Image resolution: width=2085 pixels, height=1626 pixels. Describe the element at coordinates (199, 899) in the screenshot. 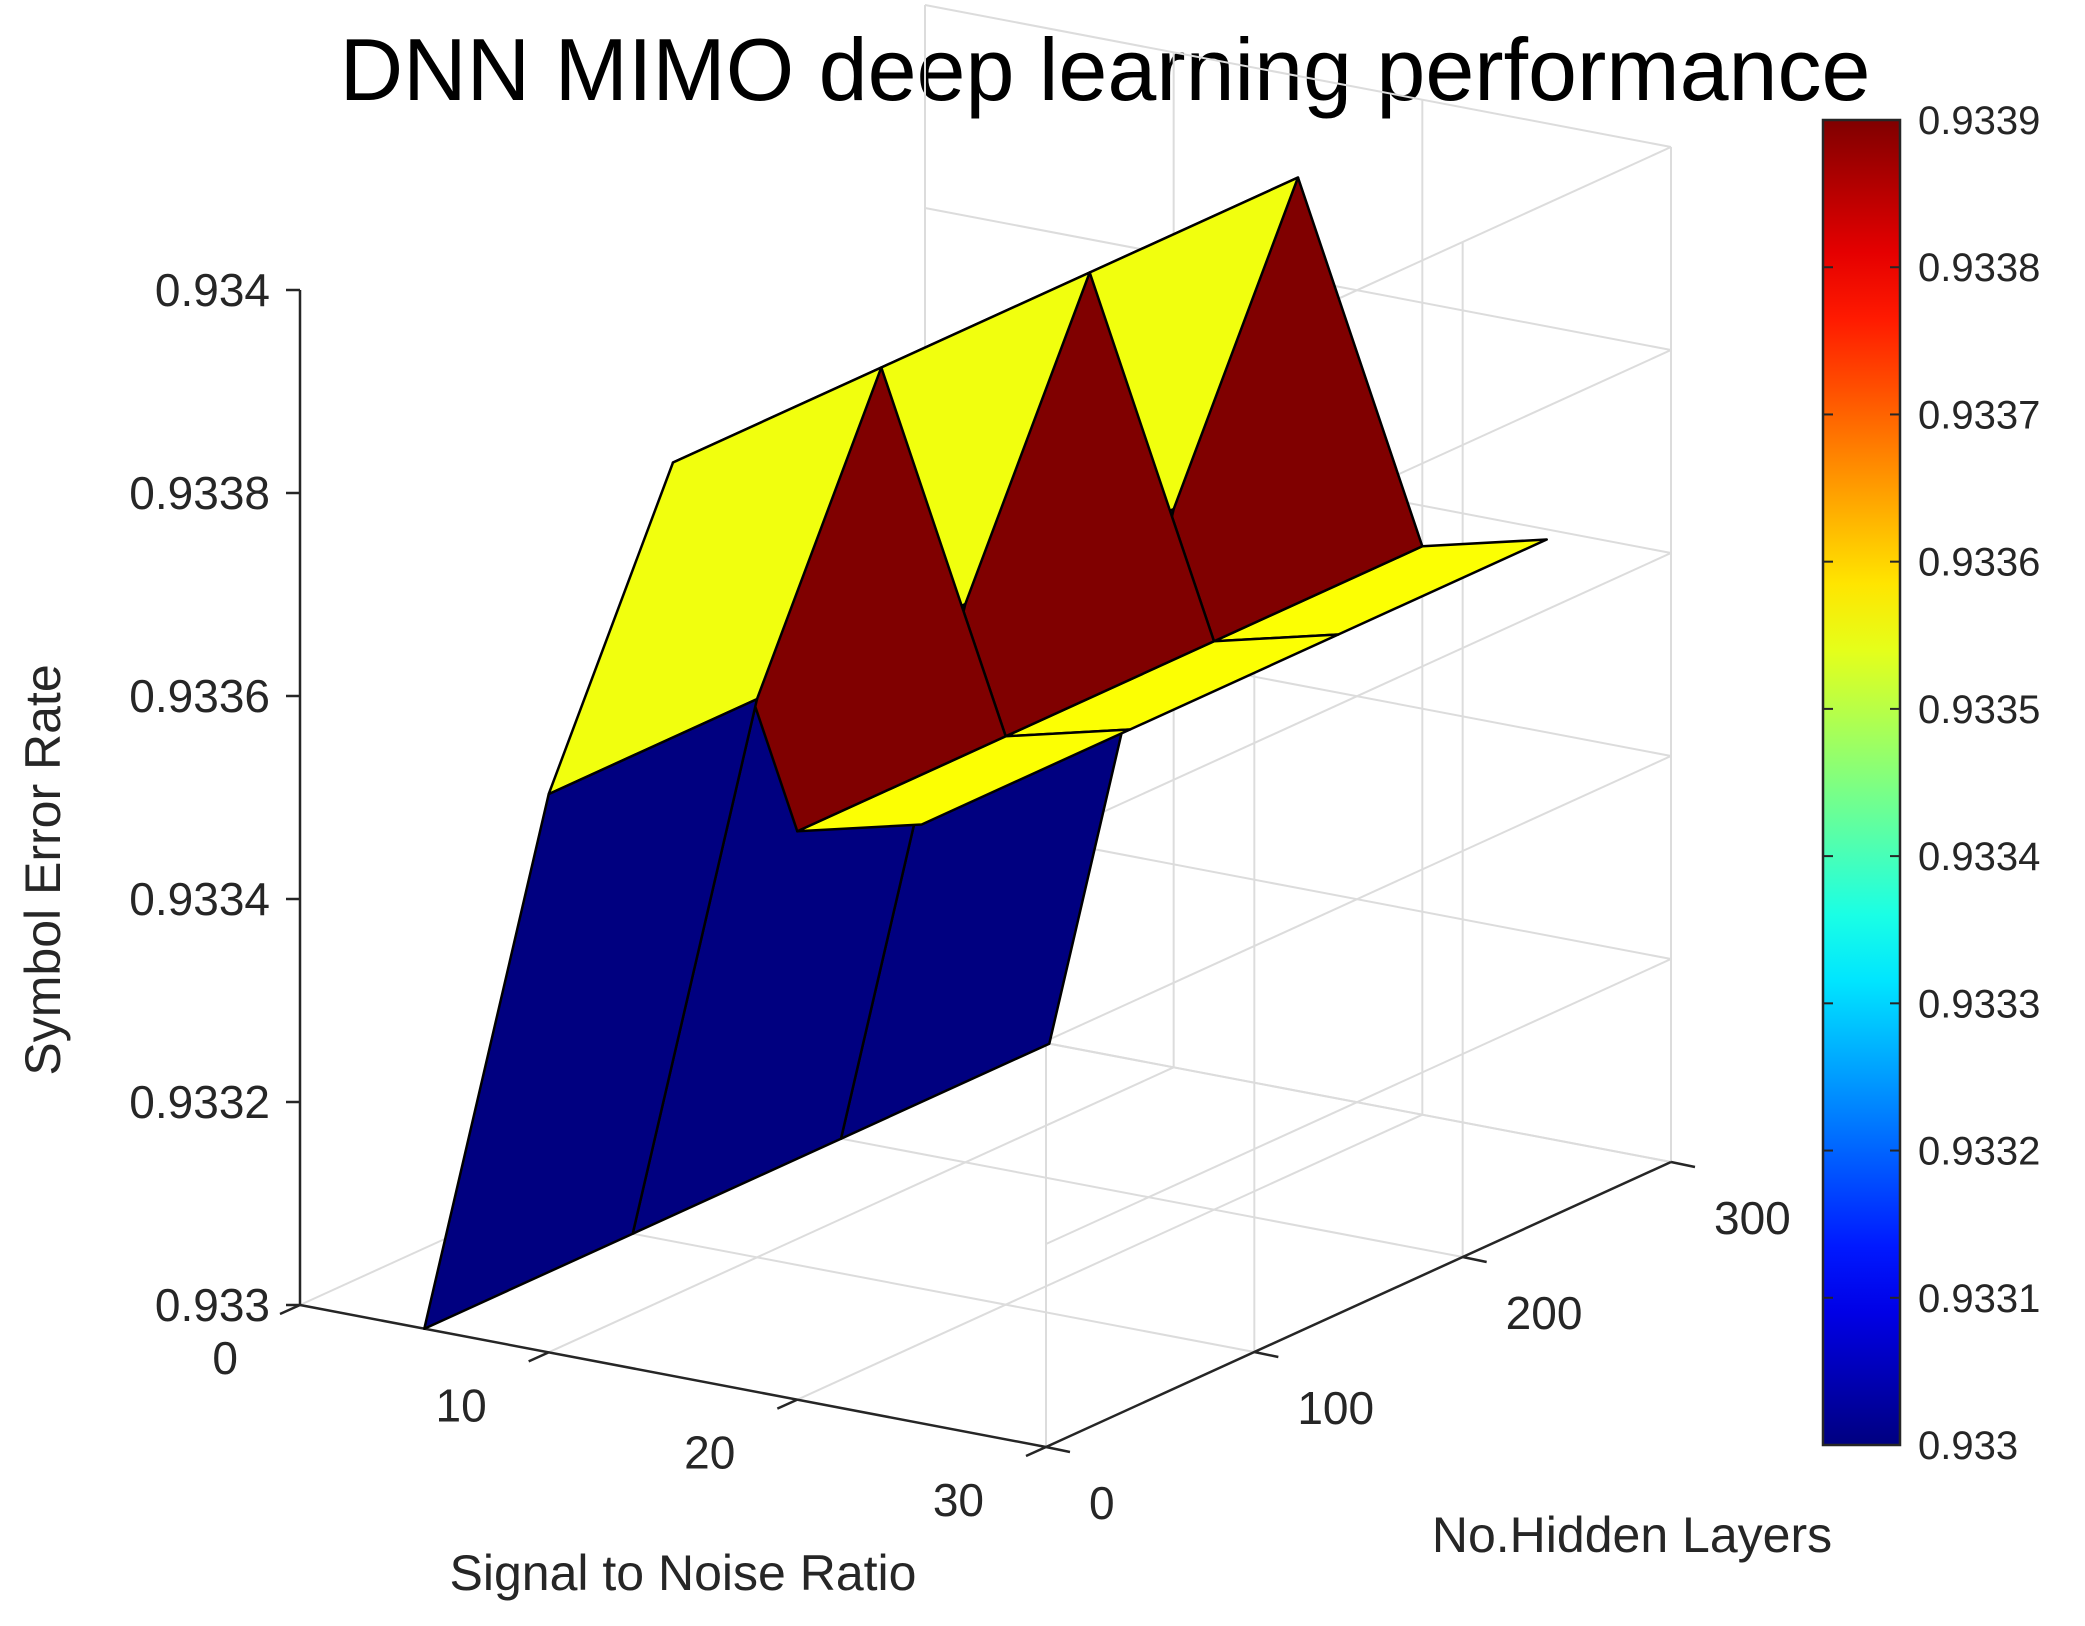

I see `z-tick-label: 0.9334` at that location.